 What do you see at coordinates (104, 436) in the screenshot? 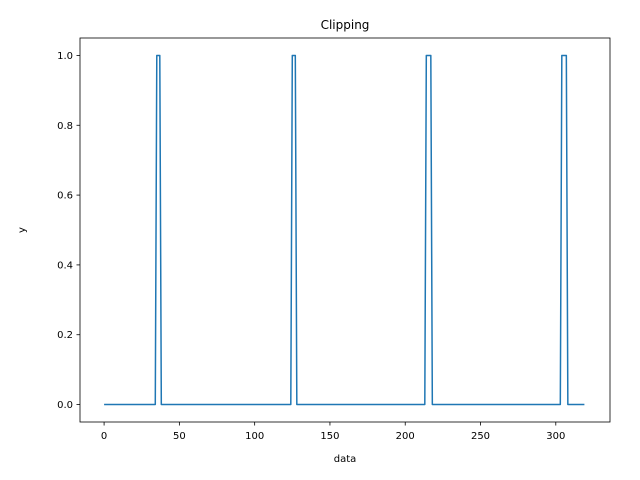
I see `x-tick-label: 0` at bounding box center [104, 436].